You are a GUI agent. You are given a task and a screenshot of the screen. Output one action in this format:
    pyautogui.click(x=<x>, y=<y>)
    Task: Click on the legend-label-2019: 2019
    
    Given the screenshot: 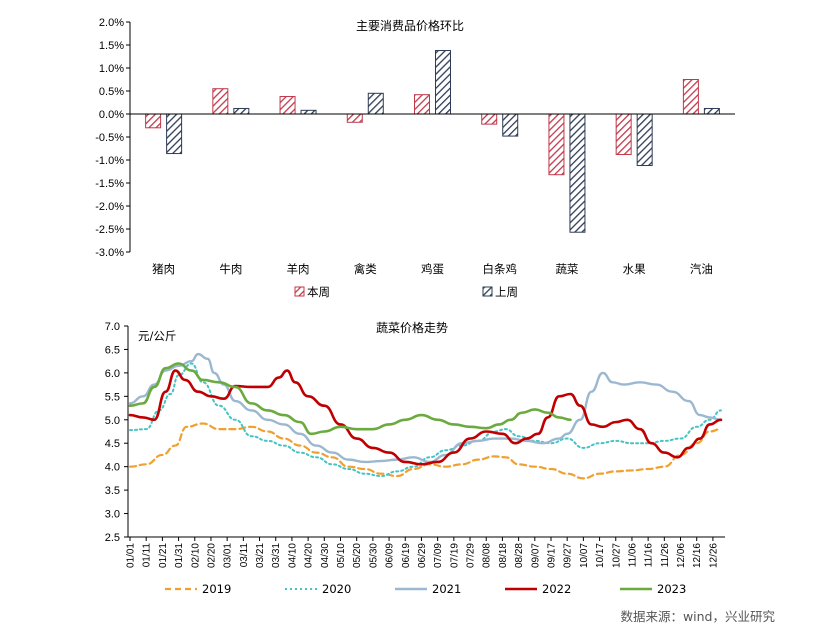 What is the action you would take?
    pyautogui.click(x=216, y=589)
    